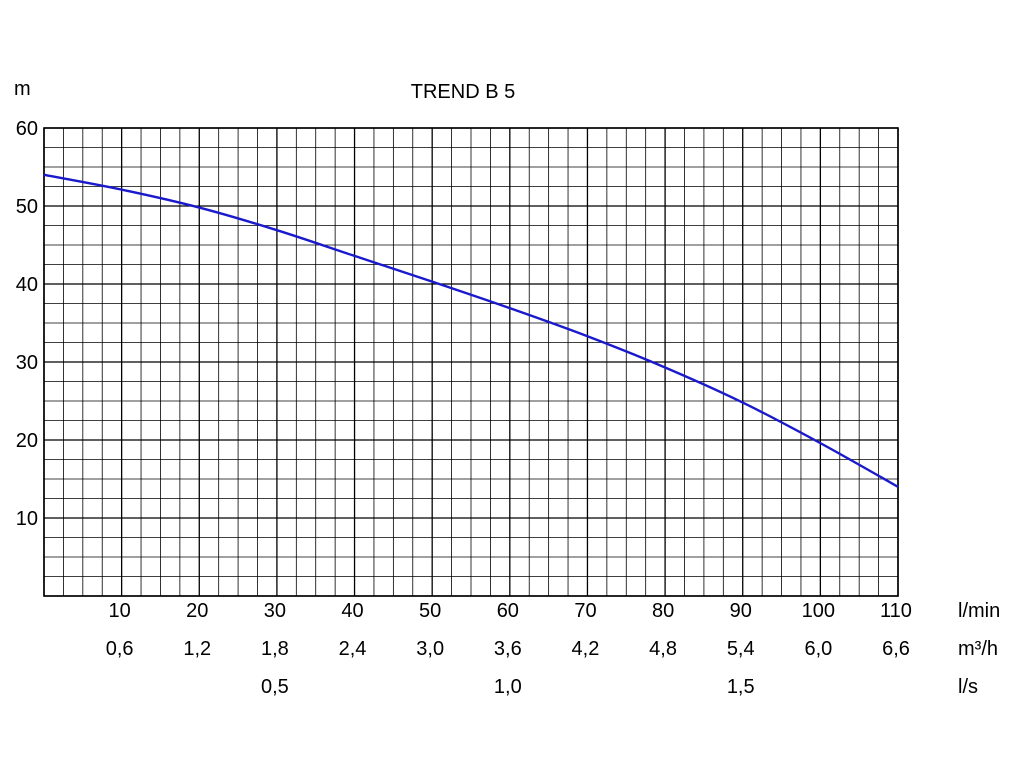 The image size is (1024, 768). I want to click on x-tick-label: 1,5, so click(741, 687).